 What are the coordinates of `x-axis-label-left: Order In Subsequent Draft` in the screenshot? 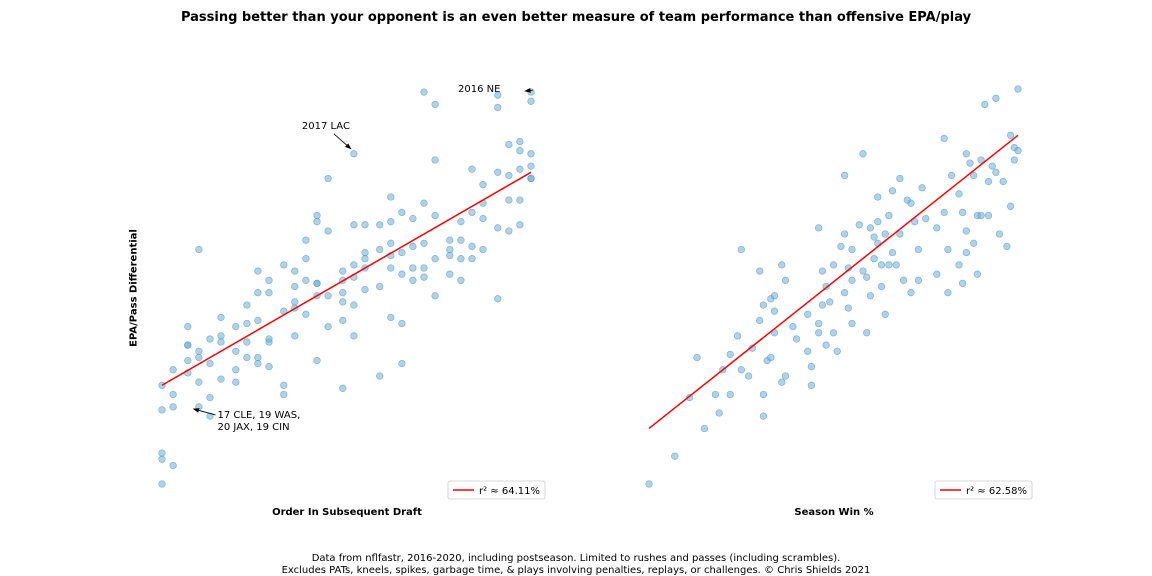 It's located at (347, 512).